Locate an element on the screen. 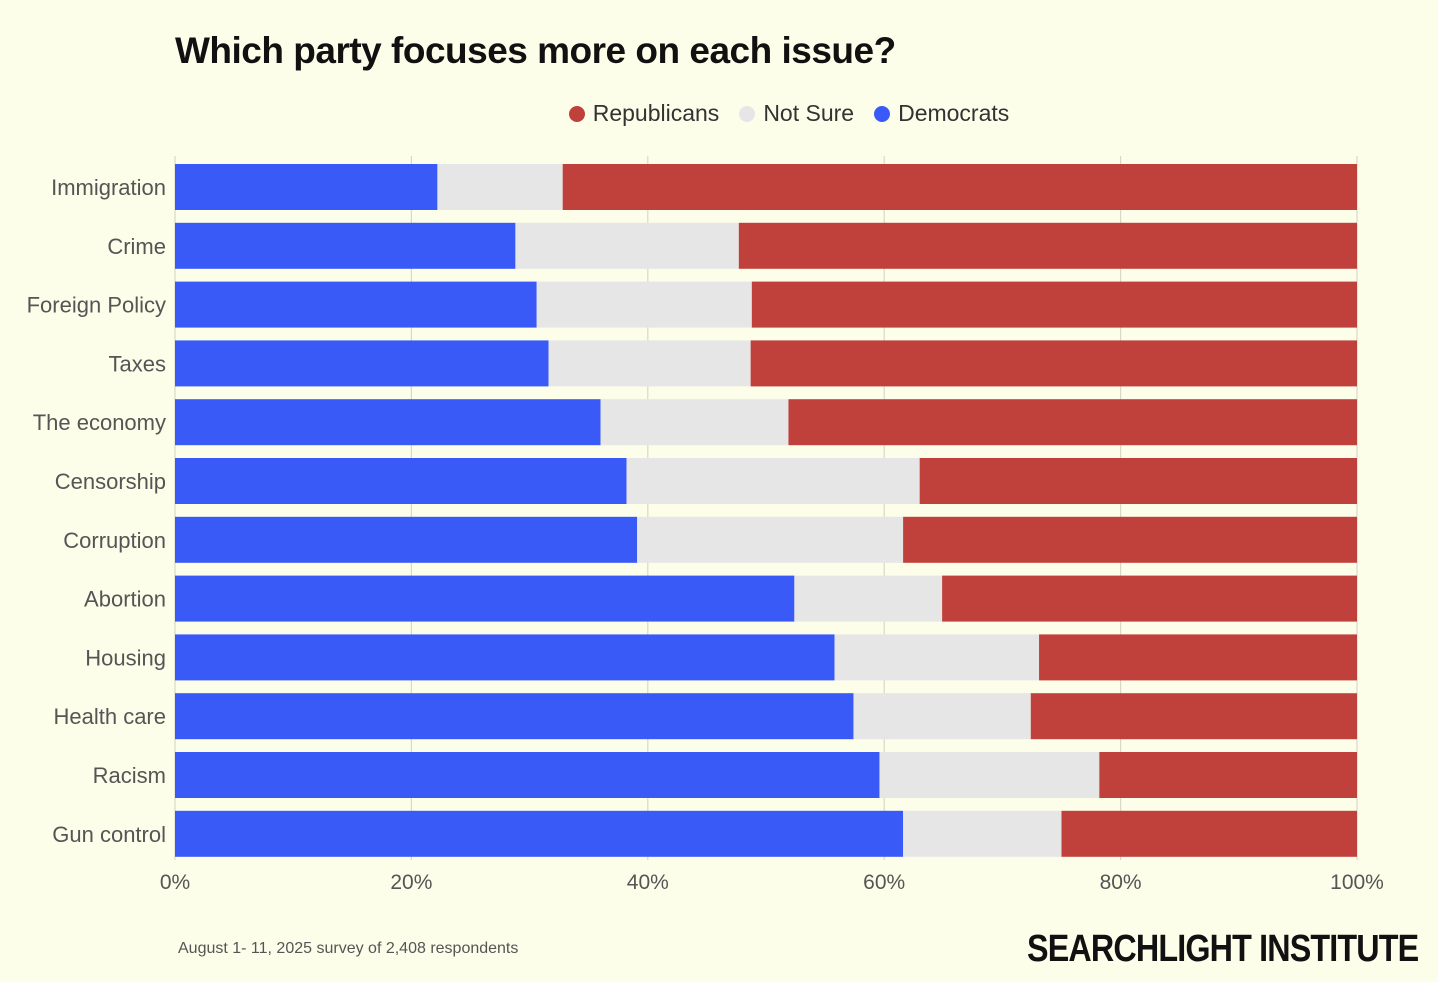  legend: Republicans Not Sure Democrats is located at coordinates (719, 113).